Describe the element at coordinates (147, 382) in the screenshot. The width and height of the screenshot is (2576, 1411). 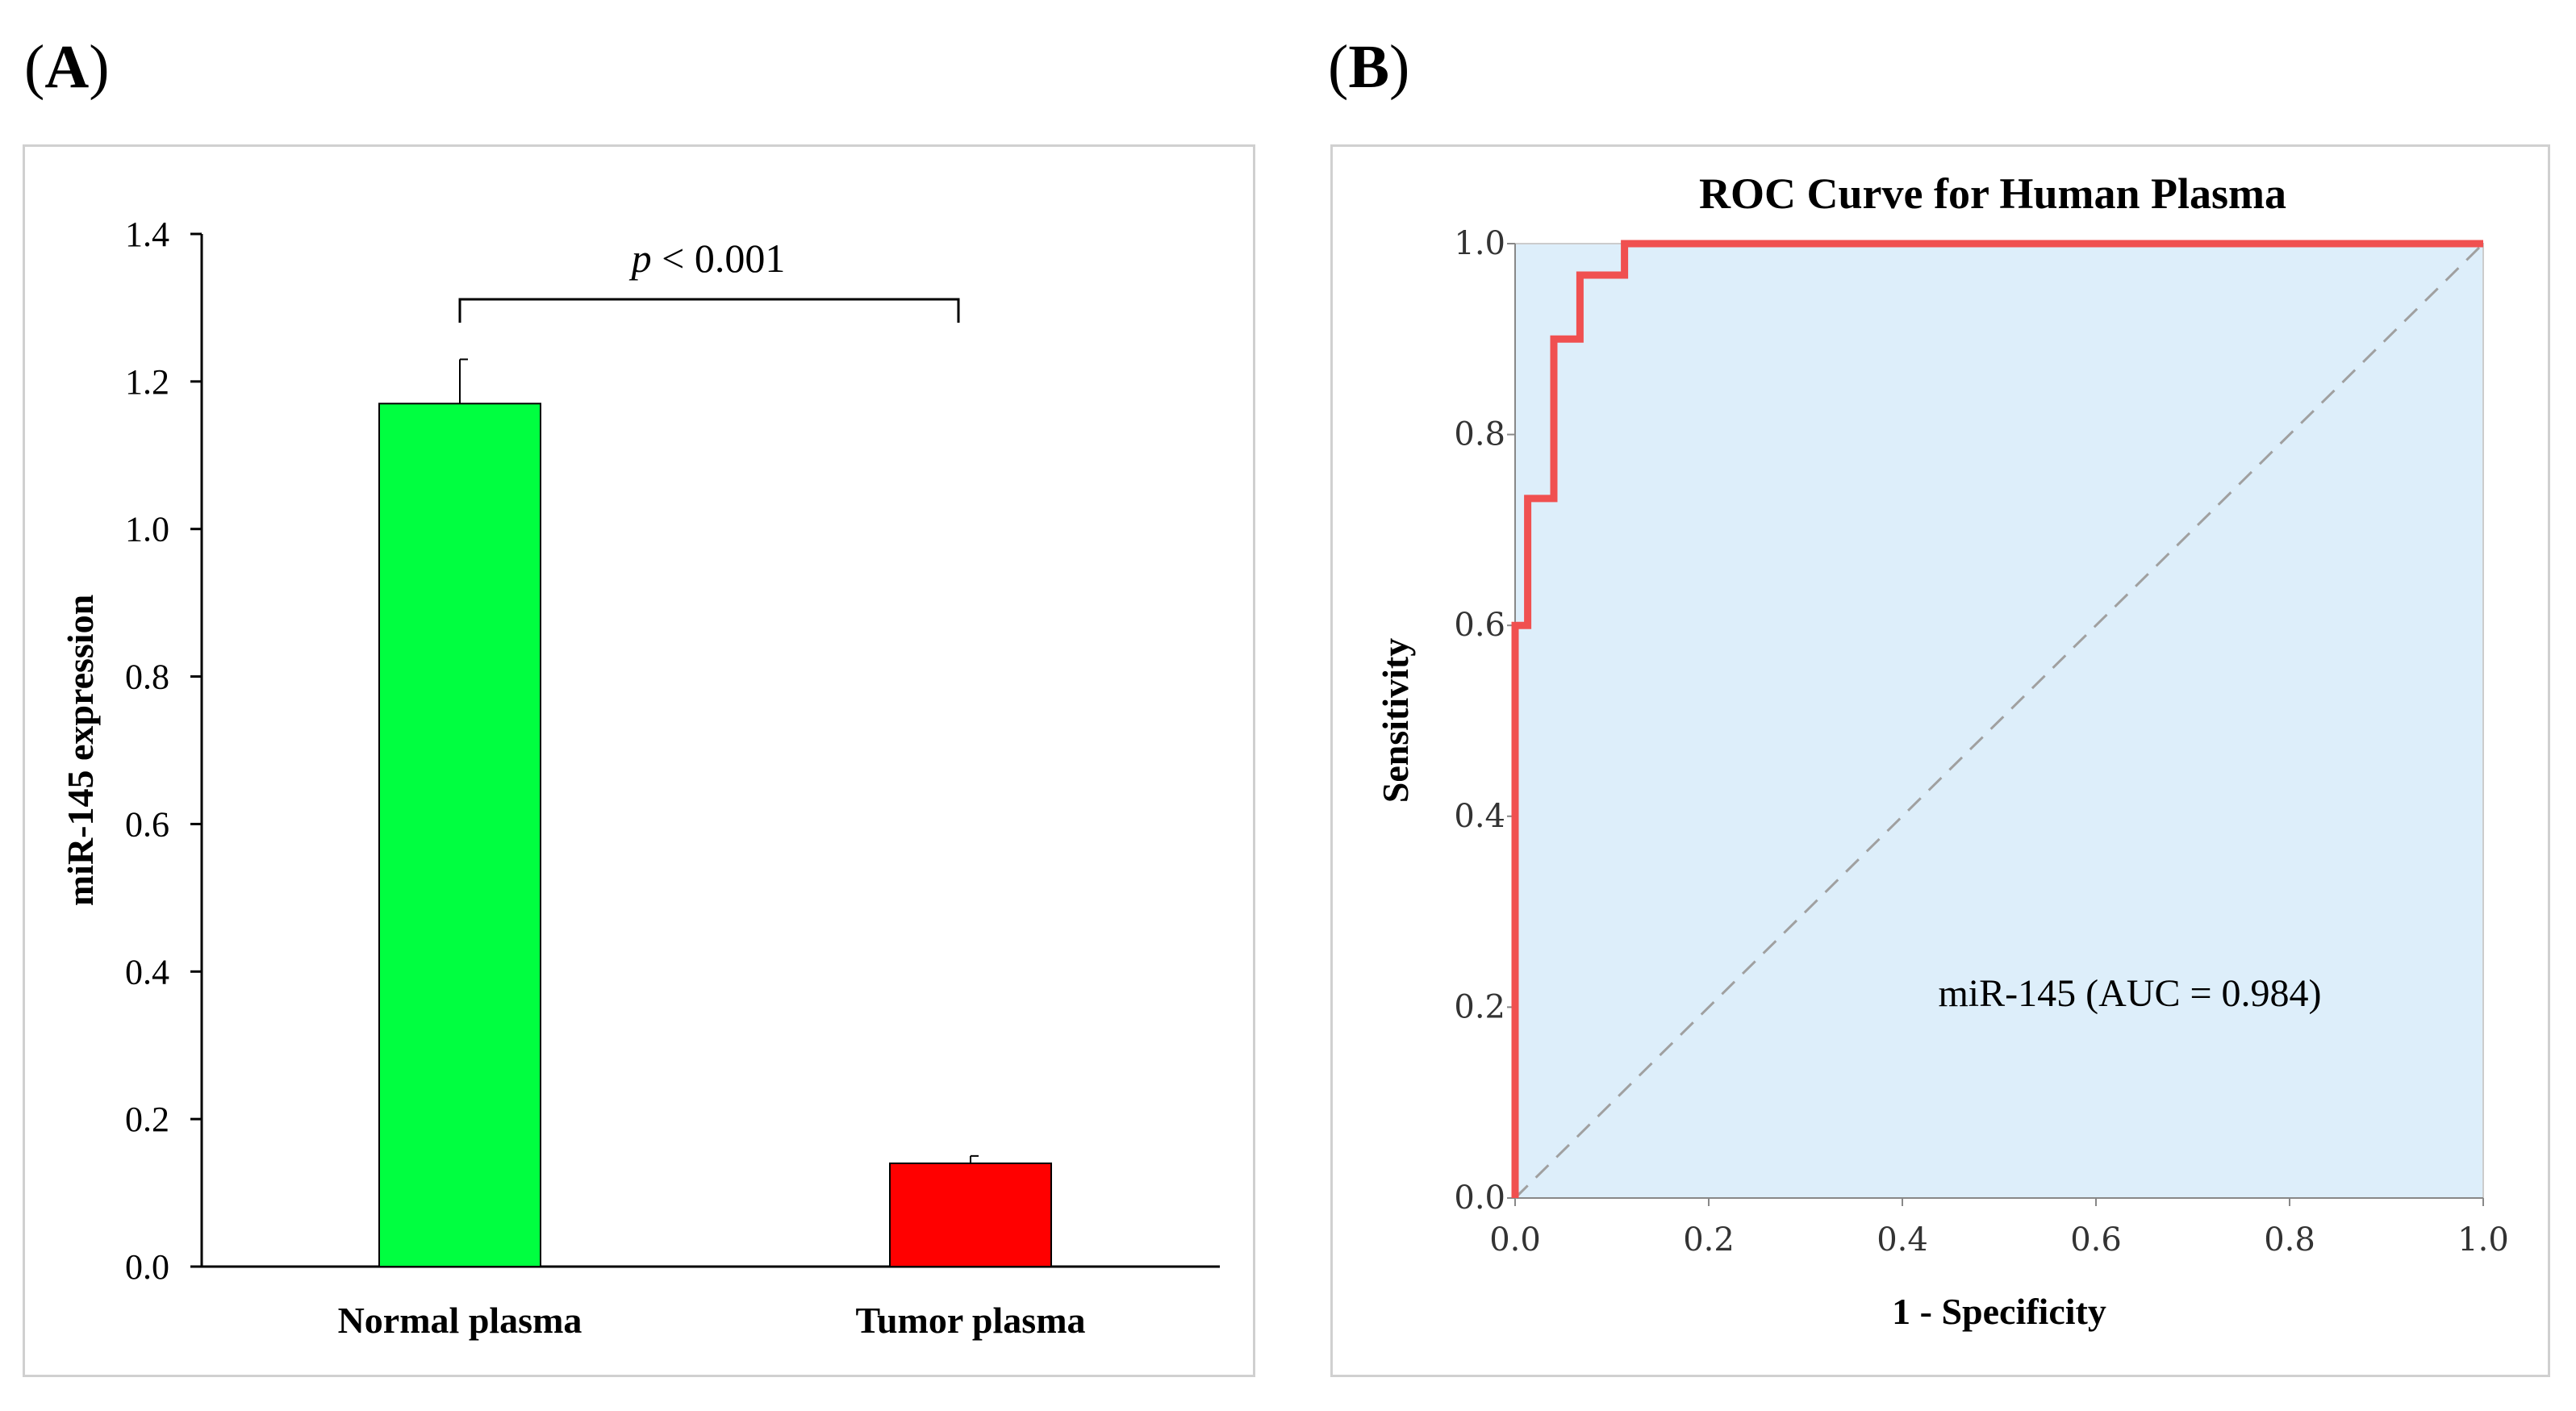
I see `y-tick-label: 1.2` at that location.